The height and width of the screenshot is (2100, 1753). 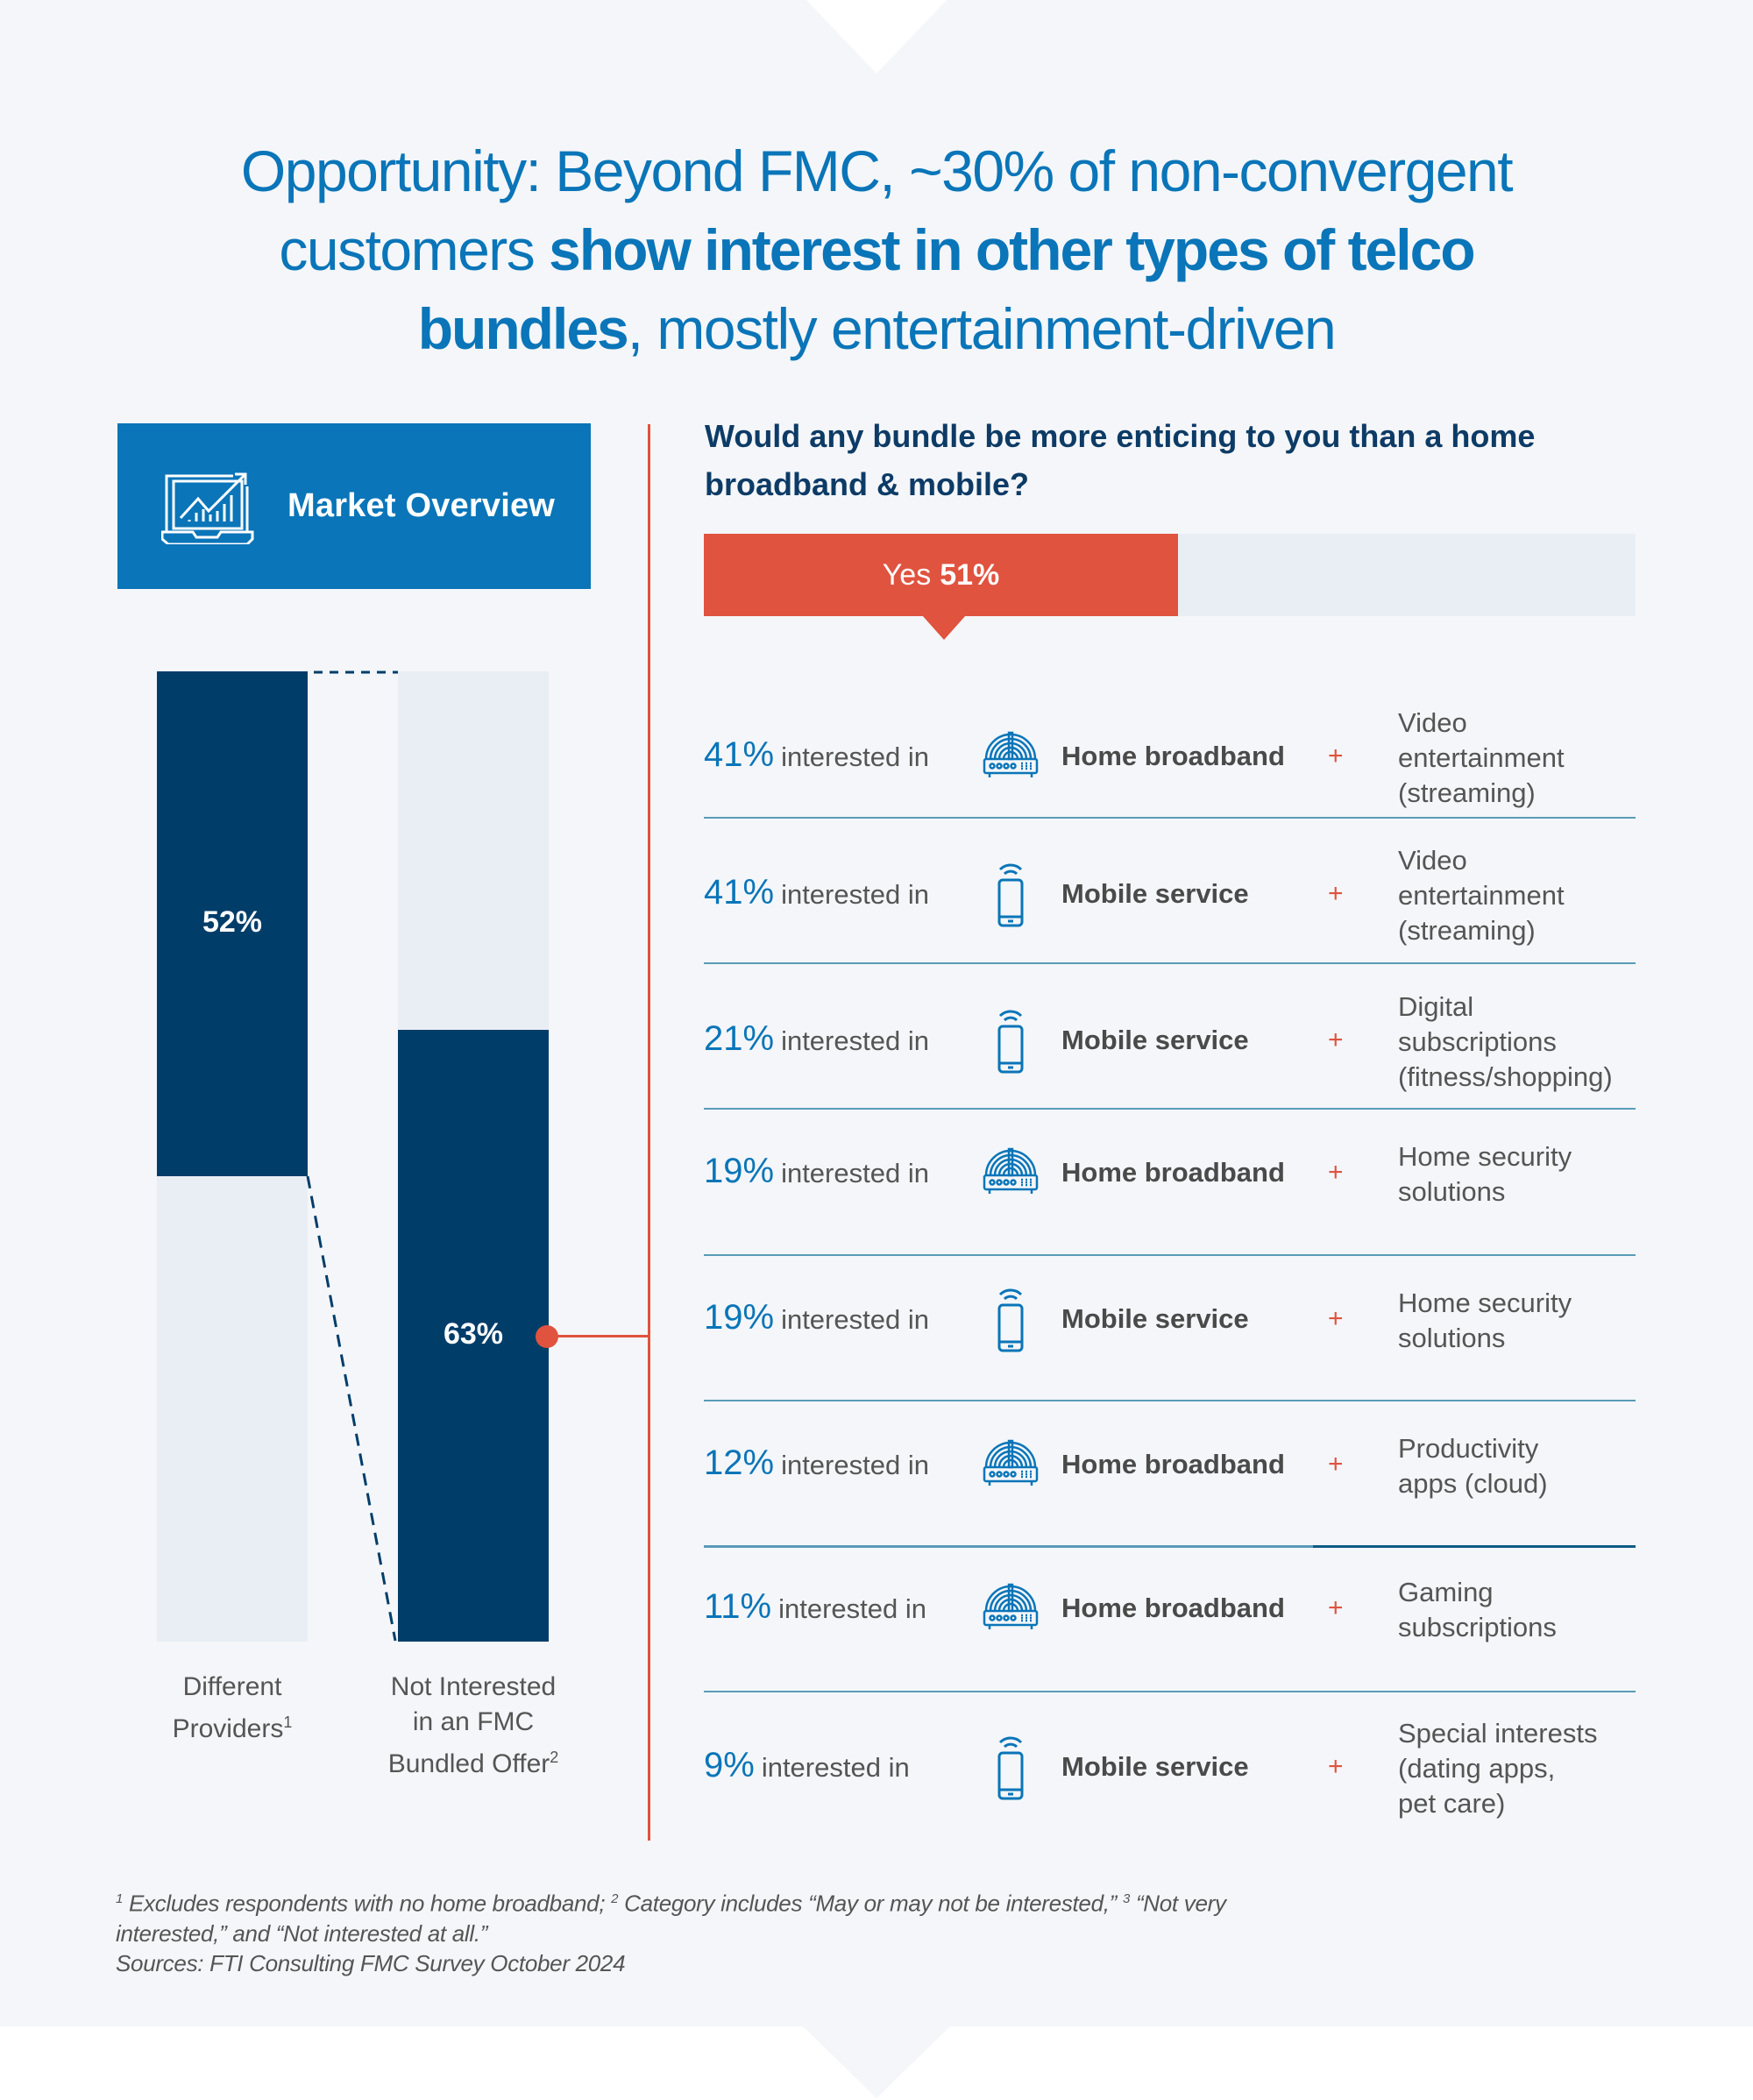 I want to click on connector-dot, so click(x=547, y=1336).